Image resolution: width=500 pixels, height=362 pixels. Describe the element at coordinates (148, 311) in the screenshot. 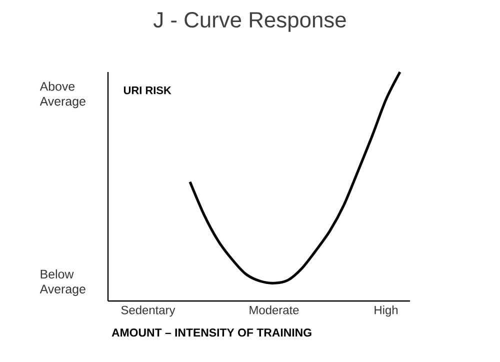

I see `x-tick-label: Sedentary` at that location.